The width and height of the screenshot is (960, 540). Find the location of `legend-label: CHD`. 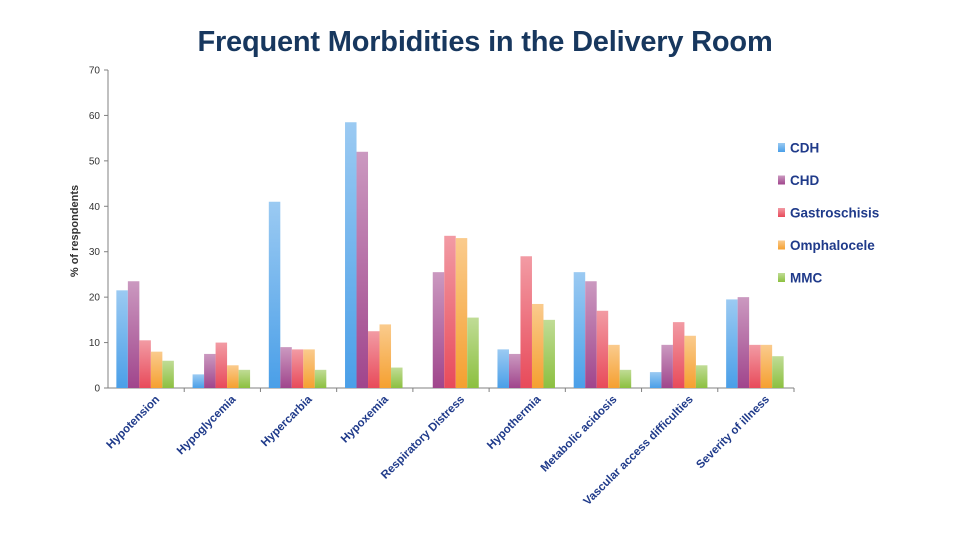

legend-label: CHD is located at coordinates (804, 180).